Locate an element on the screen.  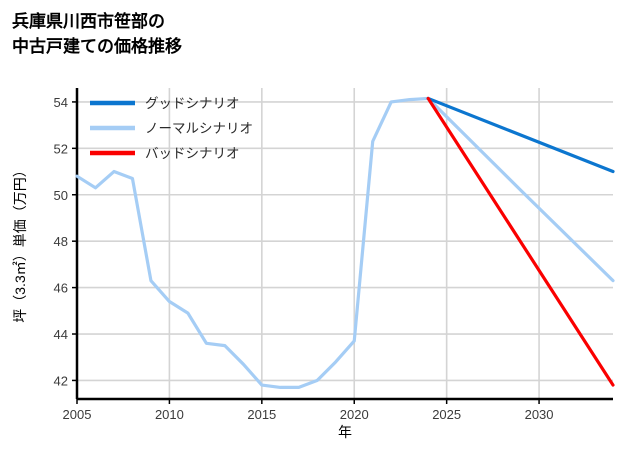
x-axis-title: 年 is located at coordinates (345, 432).